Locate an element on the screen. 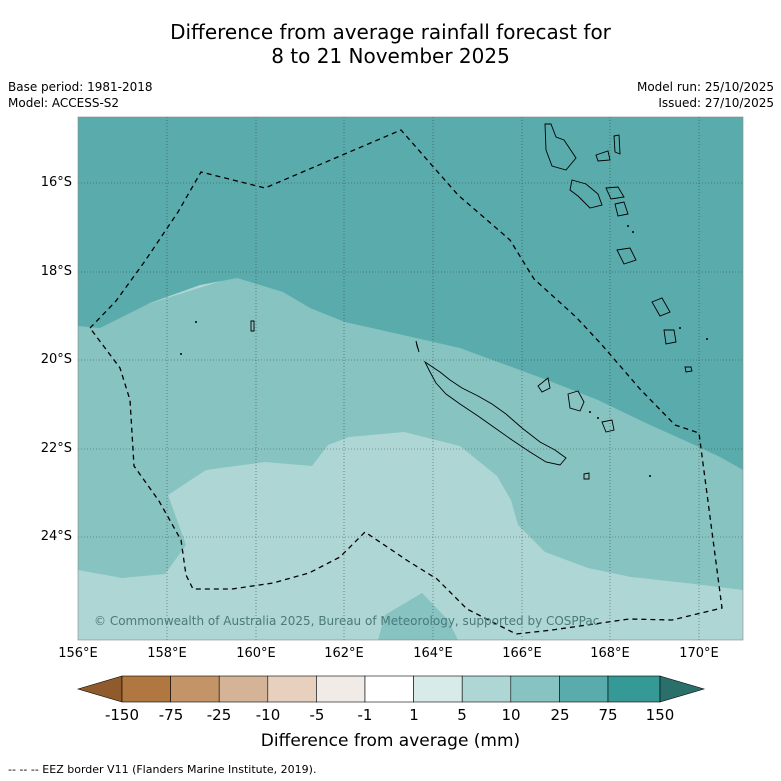  lon-label: 162°E is located at coordinates (344, 653).